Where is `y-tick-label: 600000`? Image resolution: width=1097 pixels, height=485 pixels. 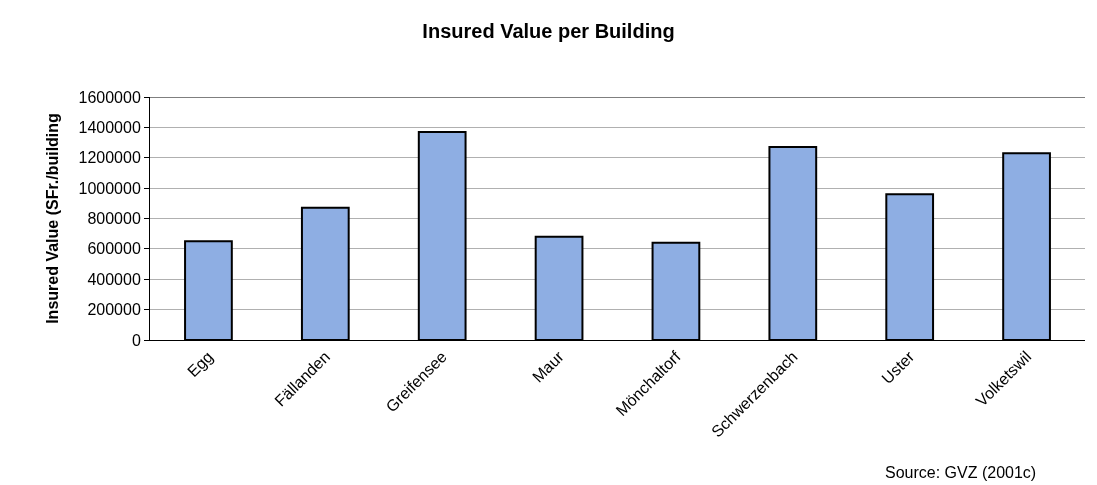
y-tick-label: 600000 is located at coordinates (114, 249).